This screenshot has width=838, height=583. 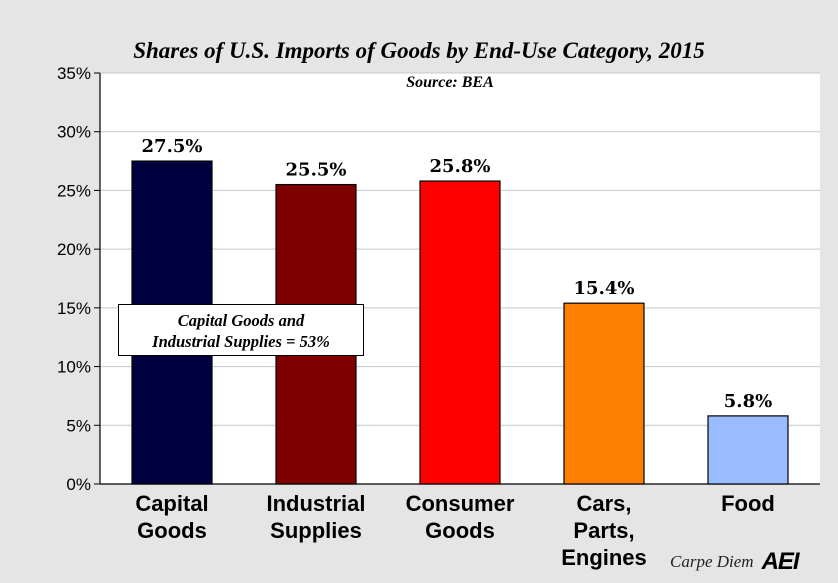 I want to click on x-category-label: Parts,, so click(x=603, y=530).